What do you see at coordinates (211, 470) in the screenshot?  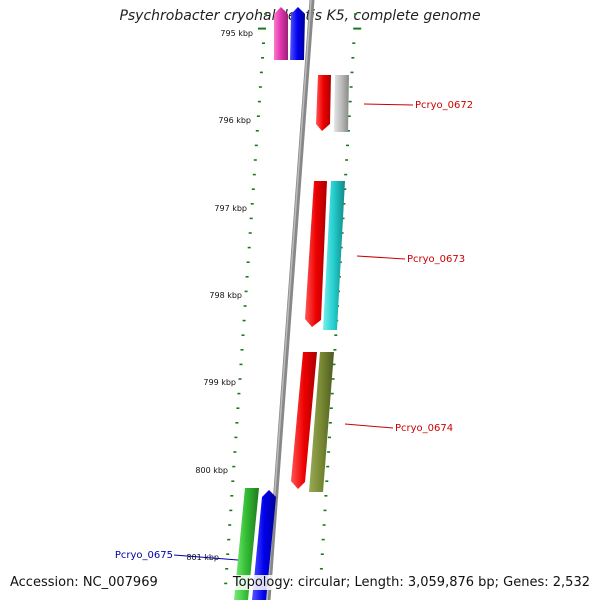 I see `axis-label: 800 kbp` at bounding box center [211, 470].